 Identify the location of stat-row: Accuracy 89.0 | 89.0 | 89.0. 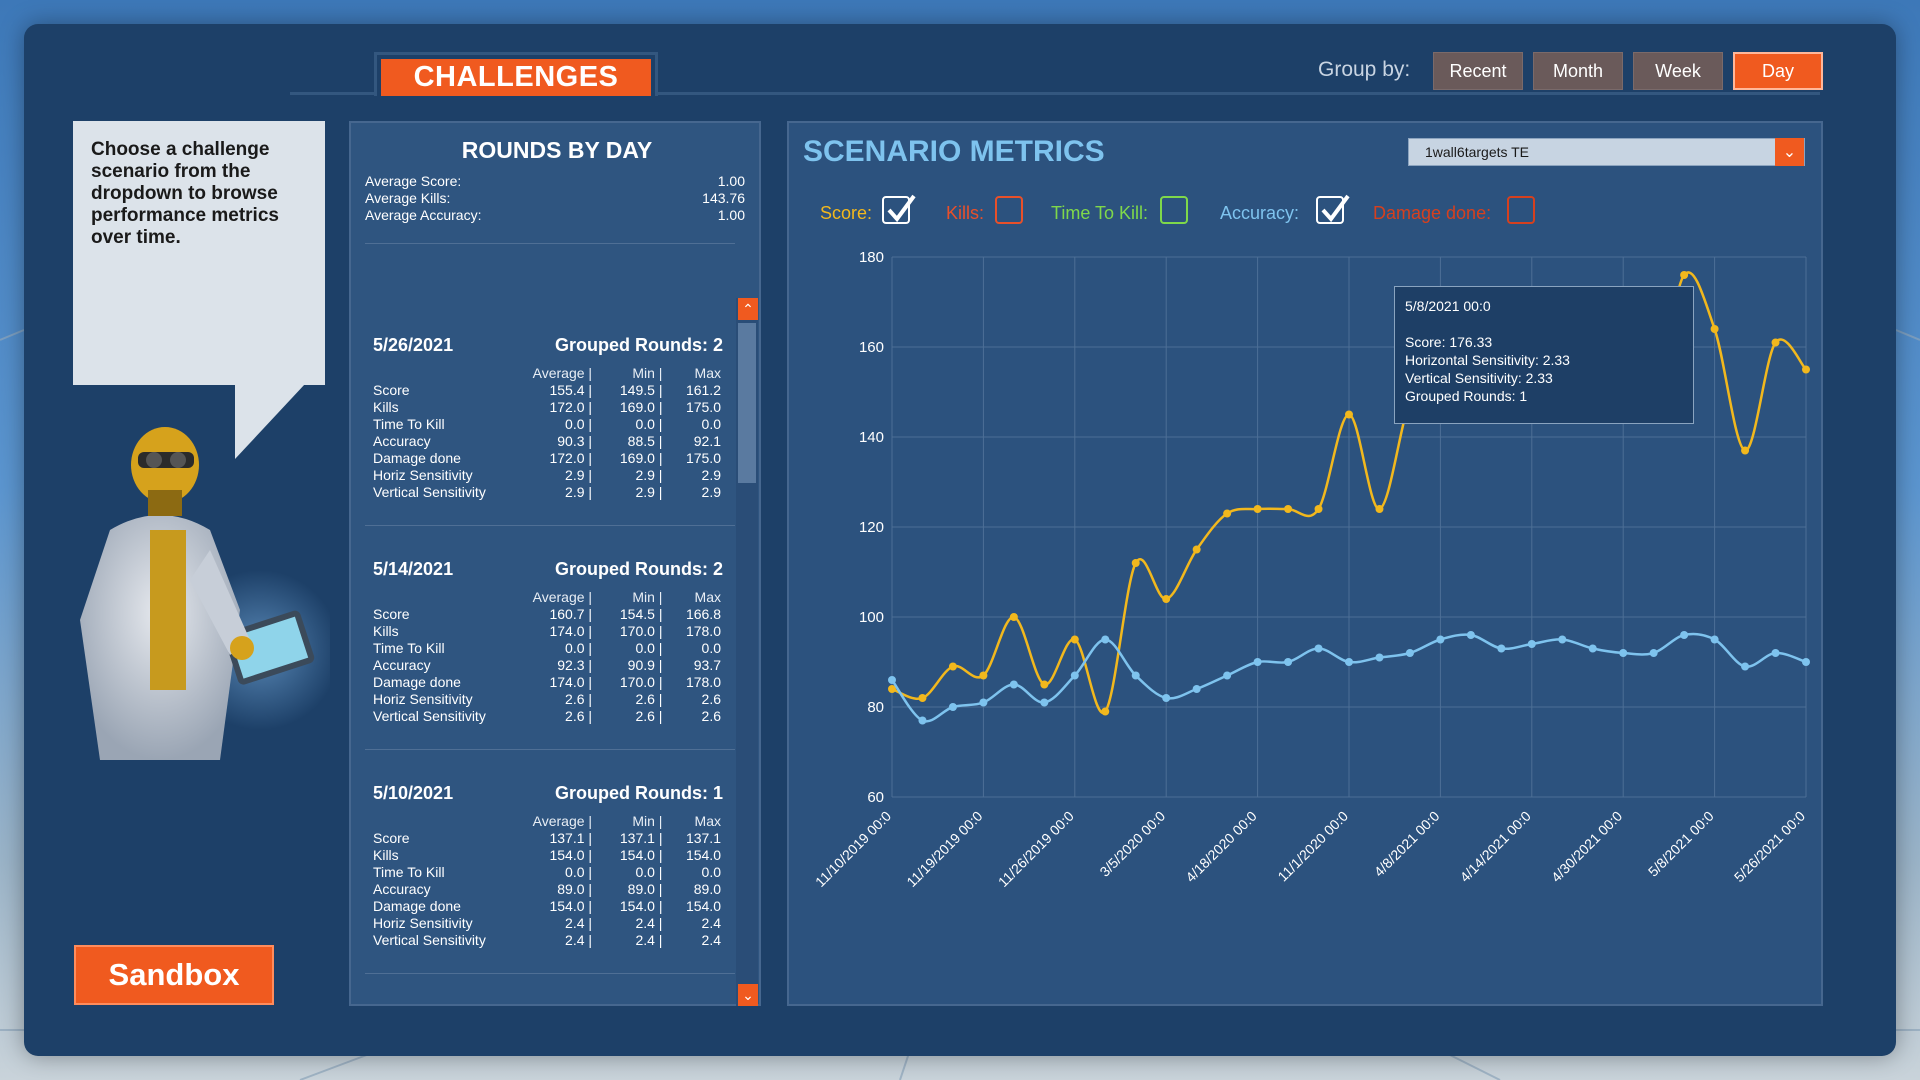
(547, 889).